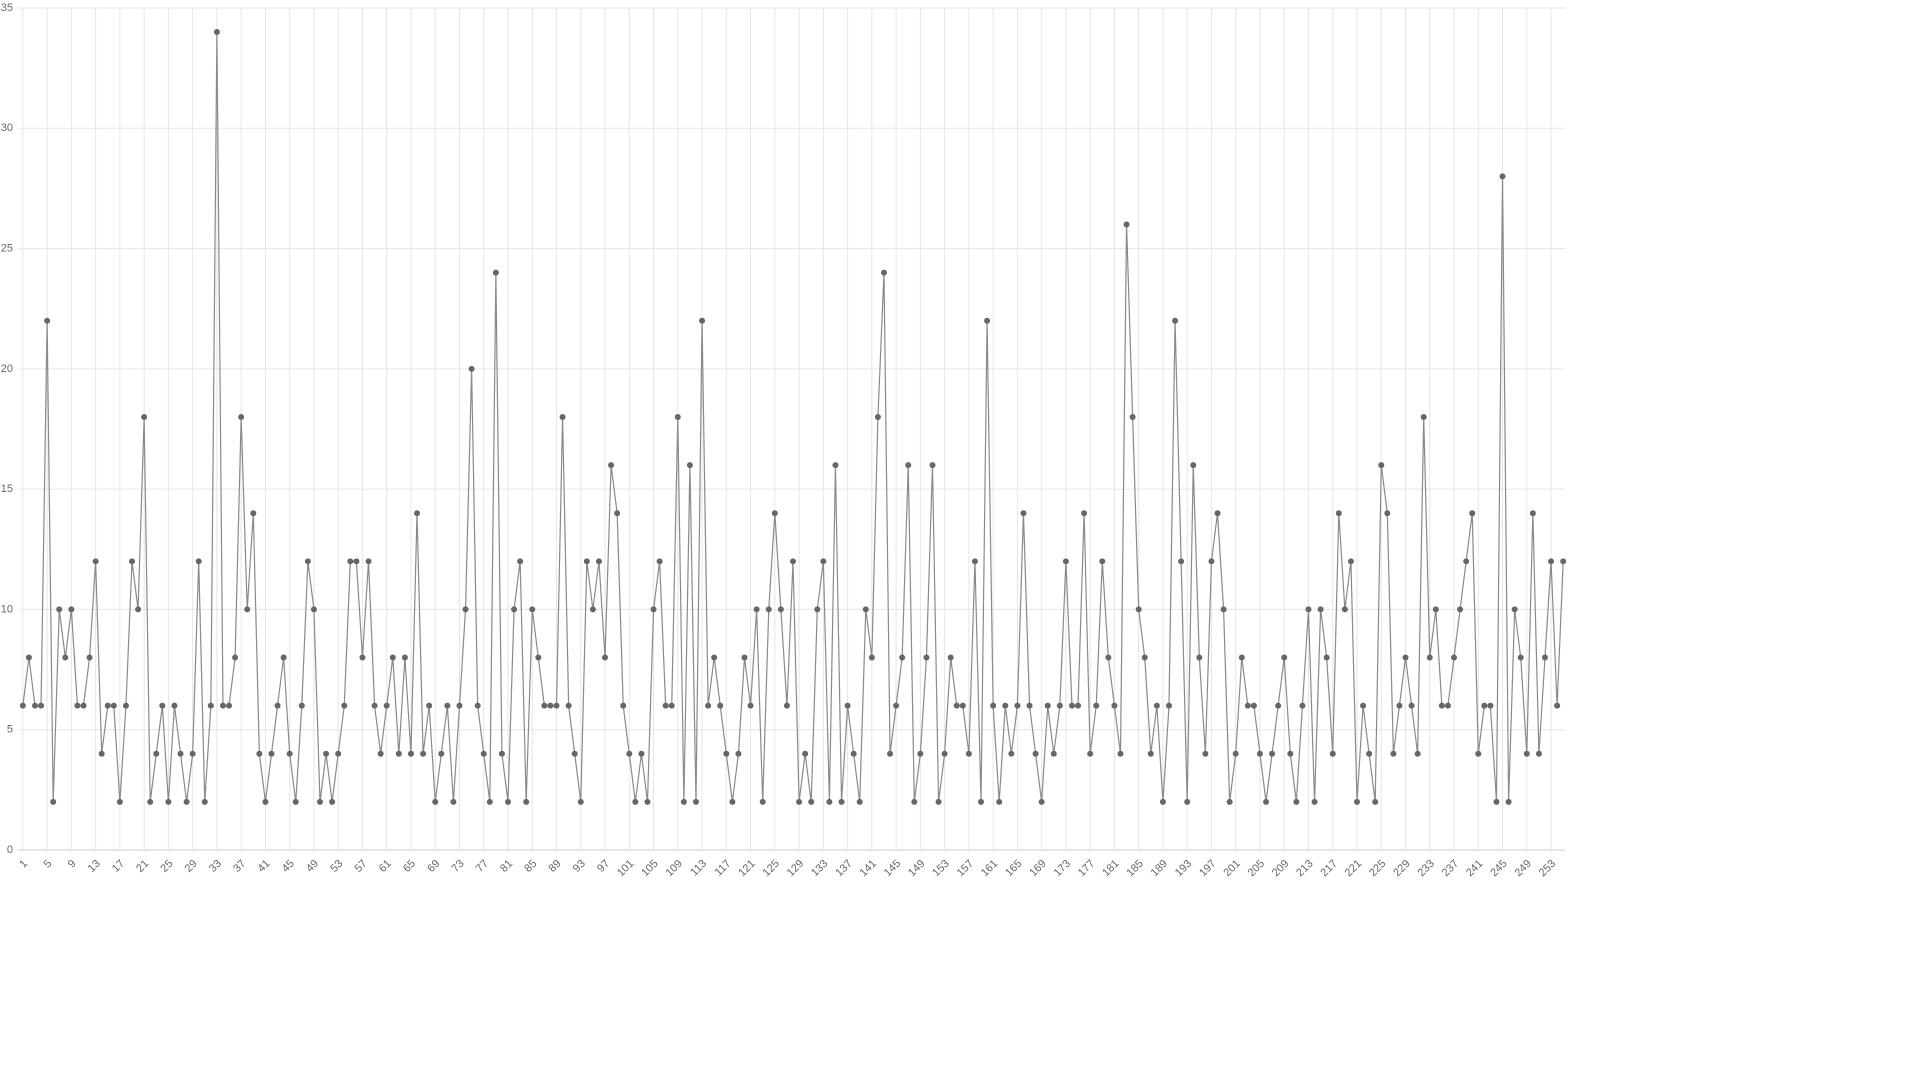  I want to click on x-tick-label: 225, so click(1377, 868).